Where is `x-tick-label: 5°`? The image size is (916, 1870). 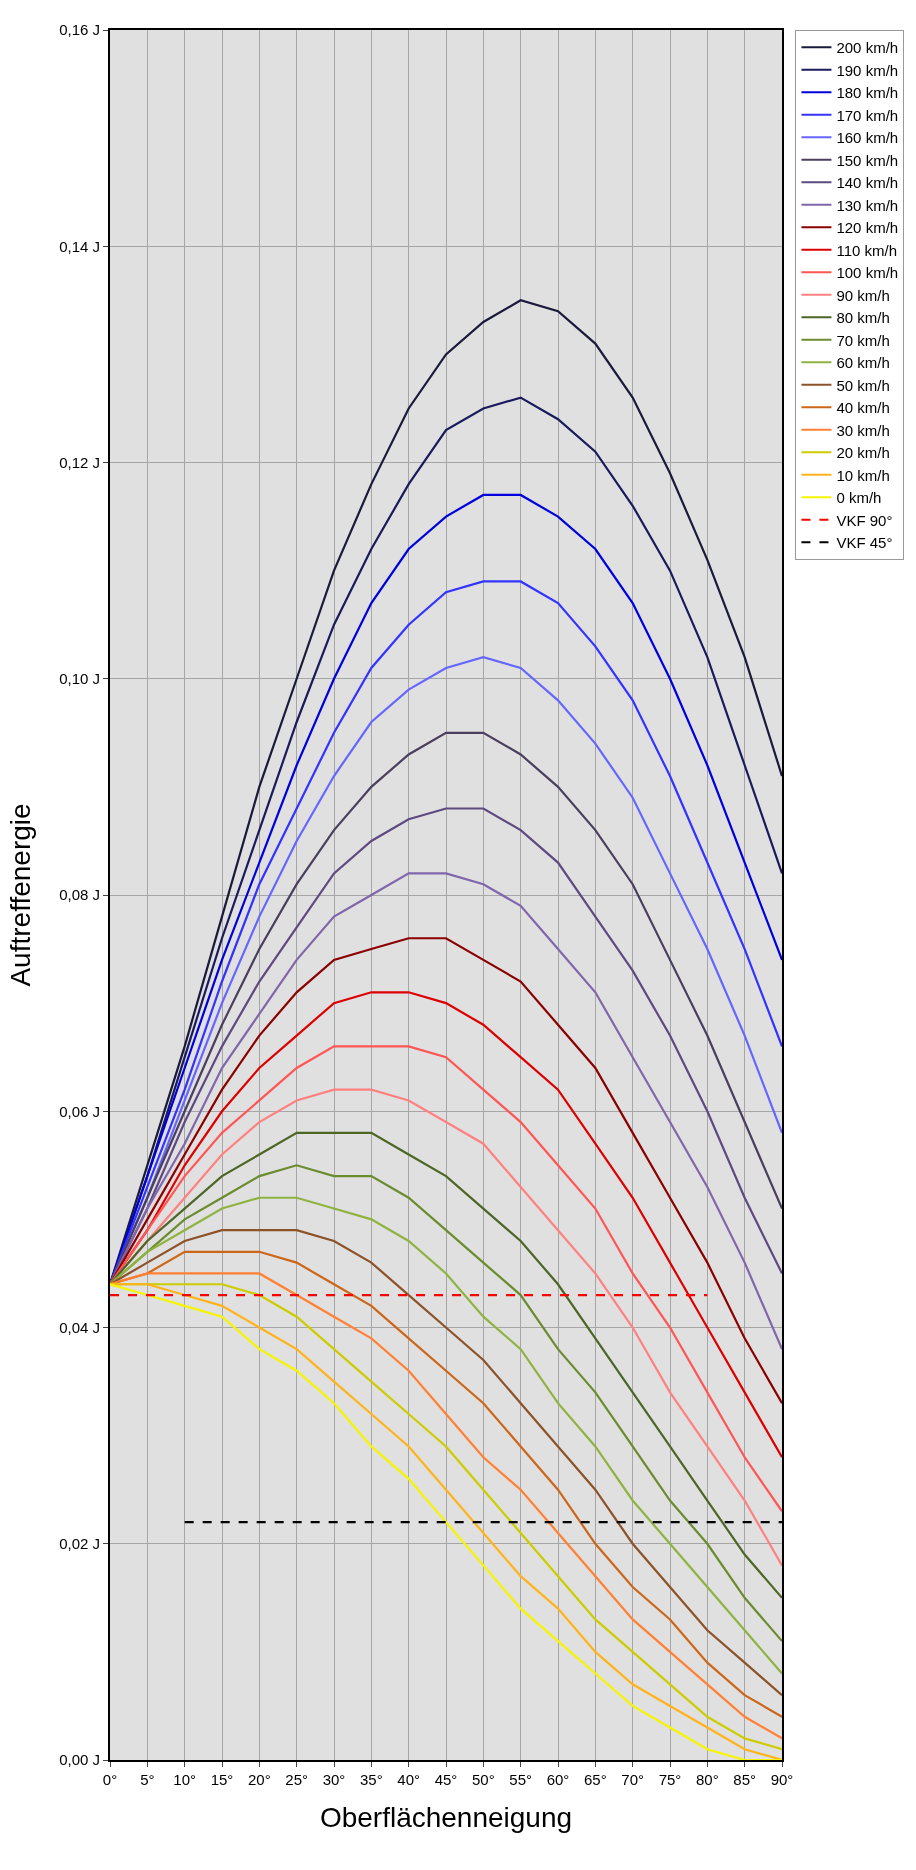
x-tick-label: 5° is located at coordinates (147, 1779).